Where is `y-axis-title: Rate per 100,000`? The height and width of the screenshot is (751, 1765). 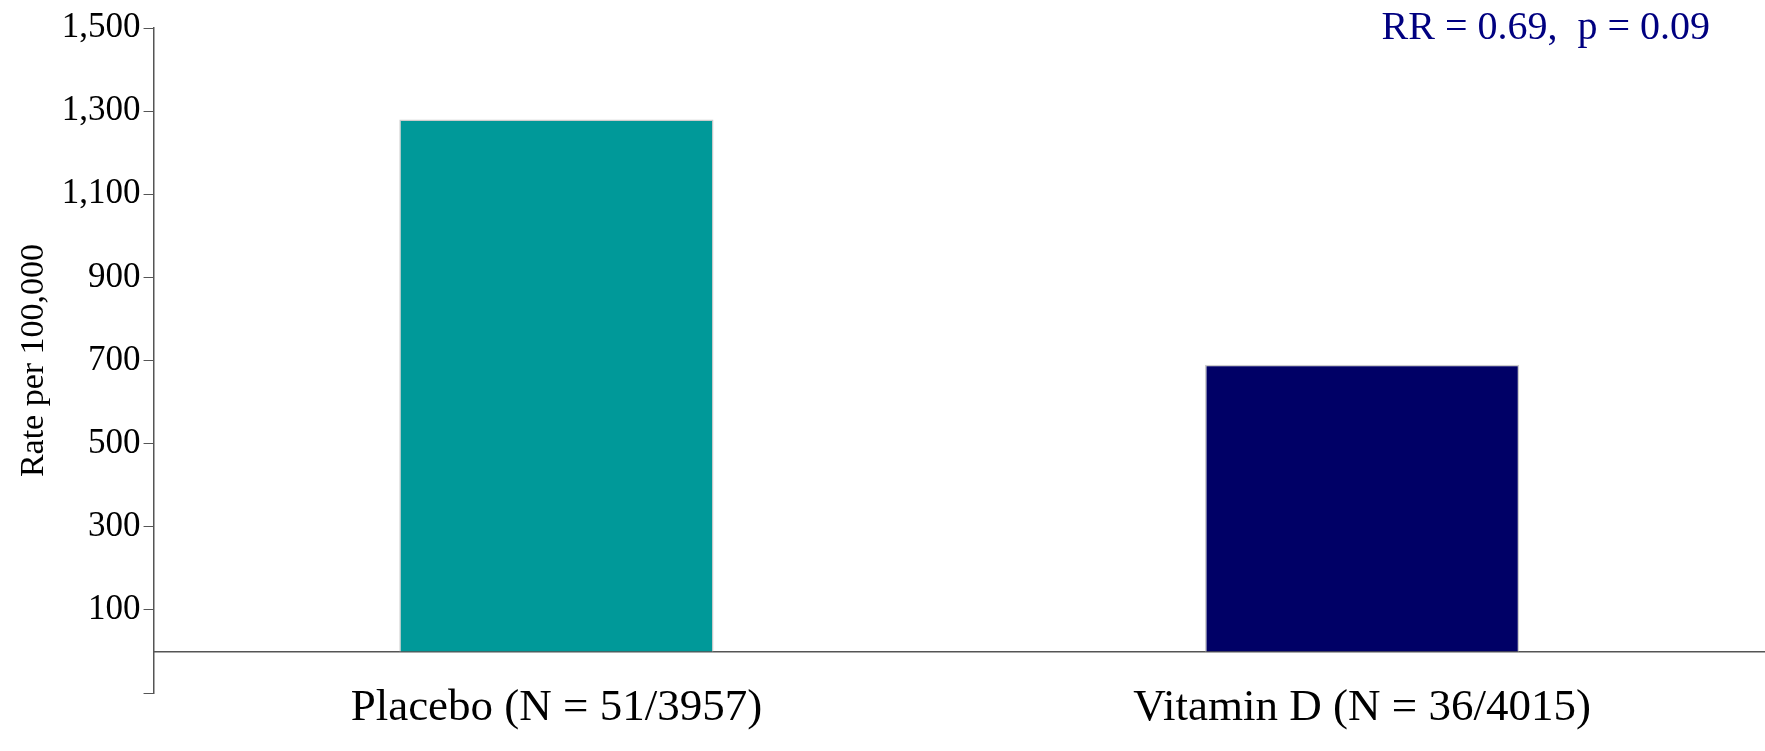
y-axis-title: Rate per 100,000 is located at coordinates (32, 360).